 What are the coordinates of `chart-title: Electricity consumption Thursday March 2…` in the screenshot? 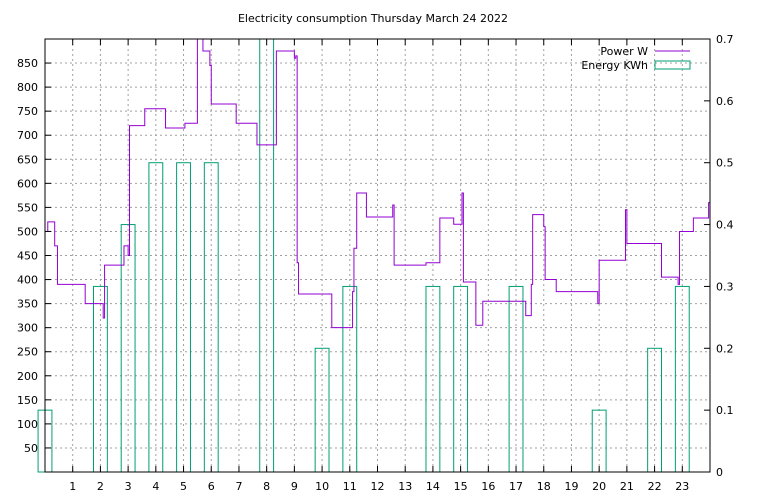 It's located at (373, 18).